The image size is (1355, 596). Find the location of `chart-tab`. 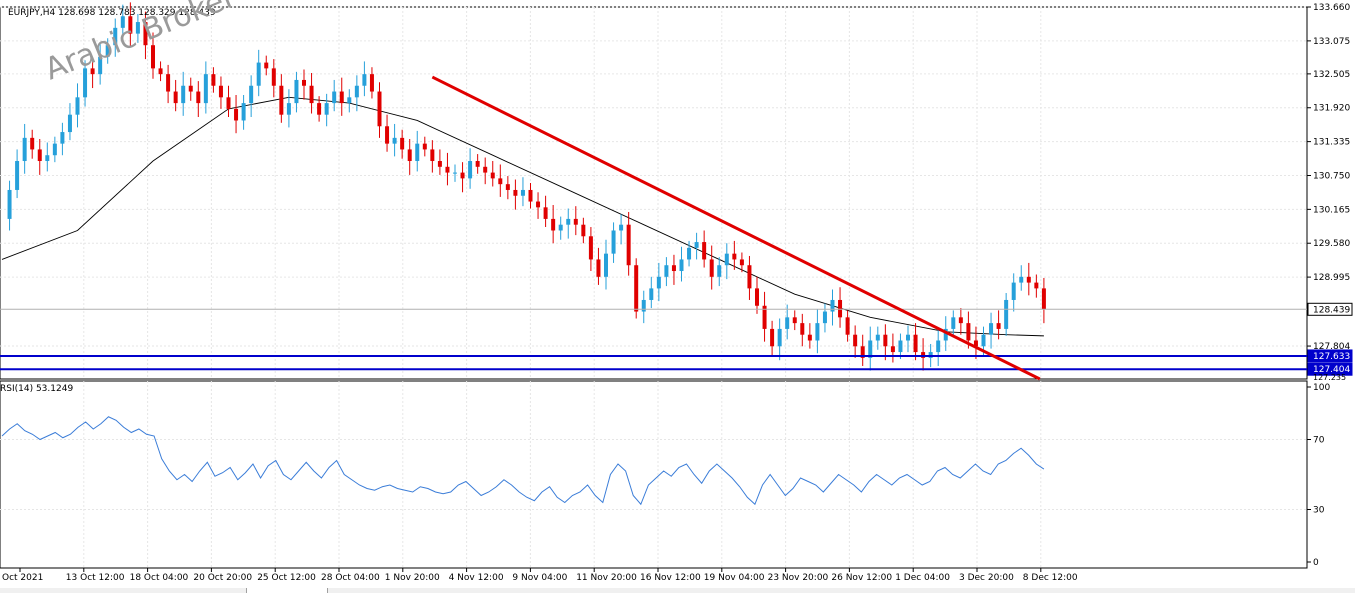

chart-tab is located at coordinates (287, 590).